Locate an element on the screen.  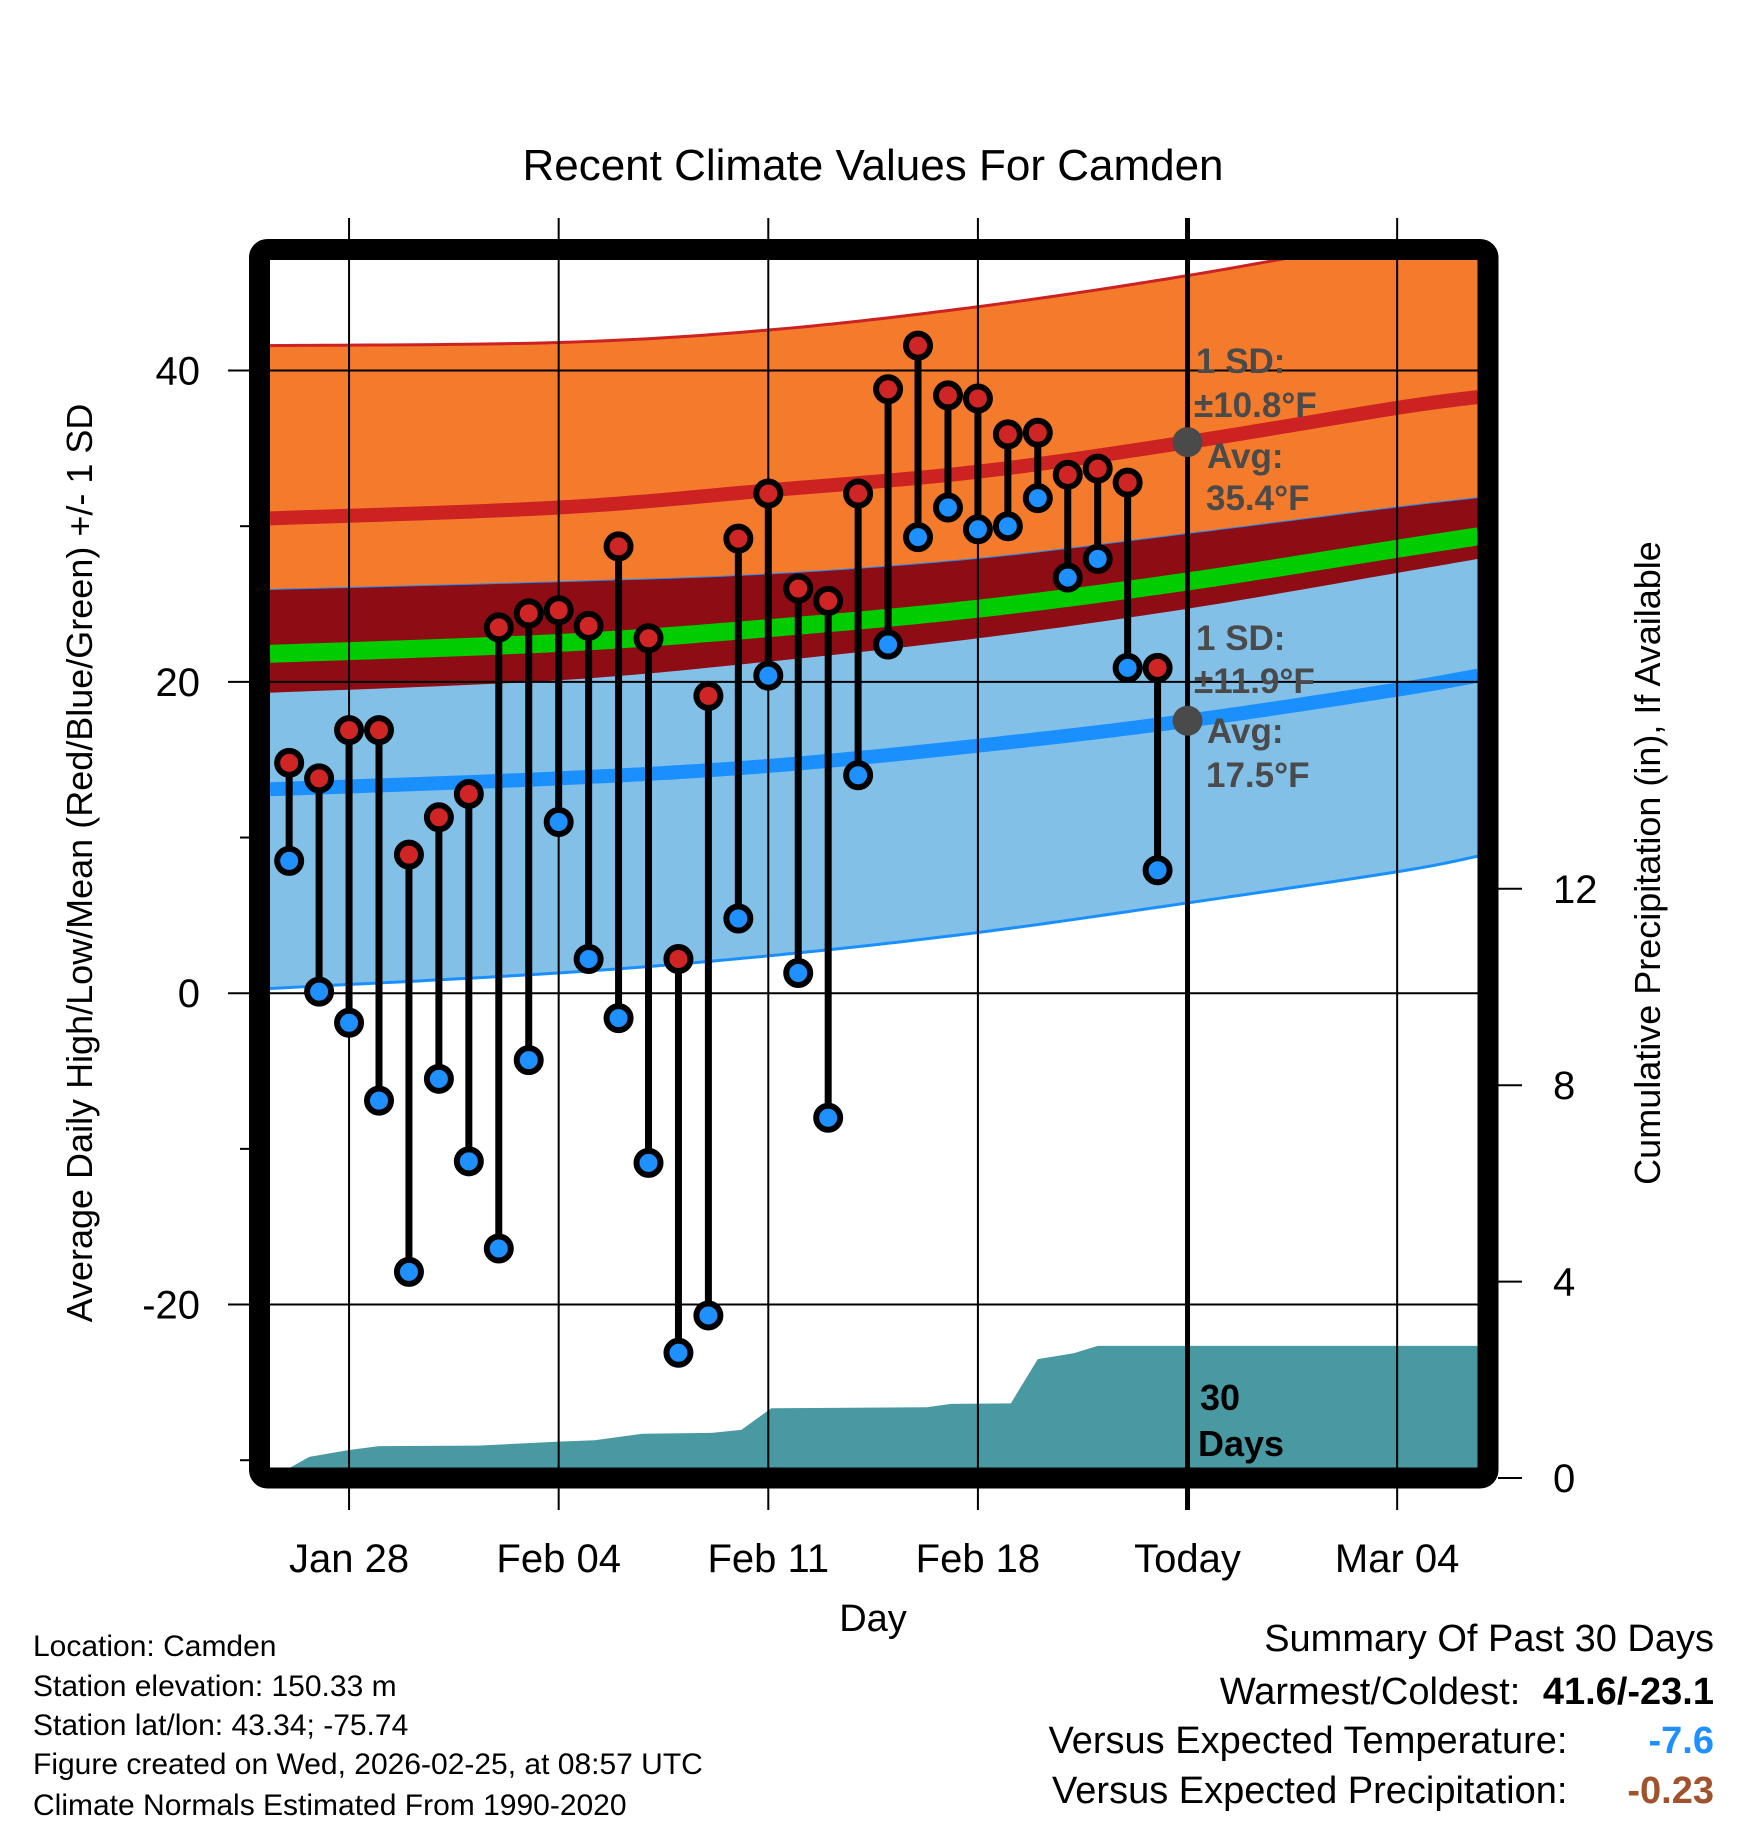
x-tick-label: Jan 28 is located at coordinates (349, 1559).